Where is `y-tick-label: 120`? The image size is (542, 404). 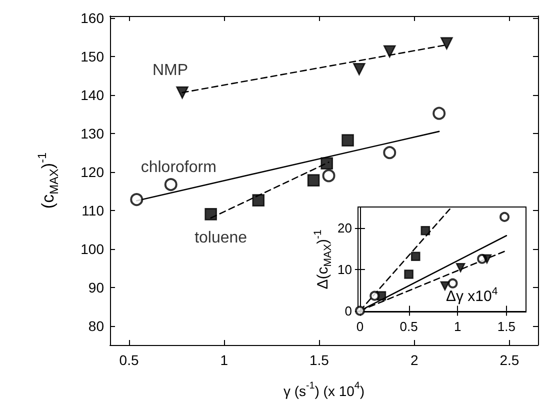 y-tick-label: 120 is located at coordinates (92, 172).